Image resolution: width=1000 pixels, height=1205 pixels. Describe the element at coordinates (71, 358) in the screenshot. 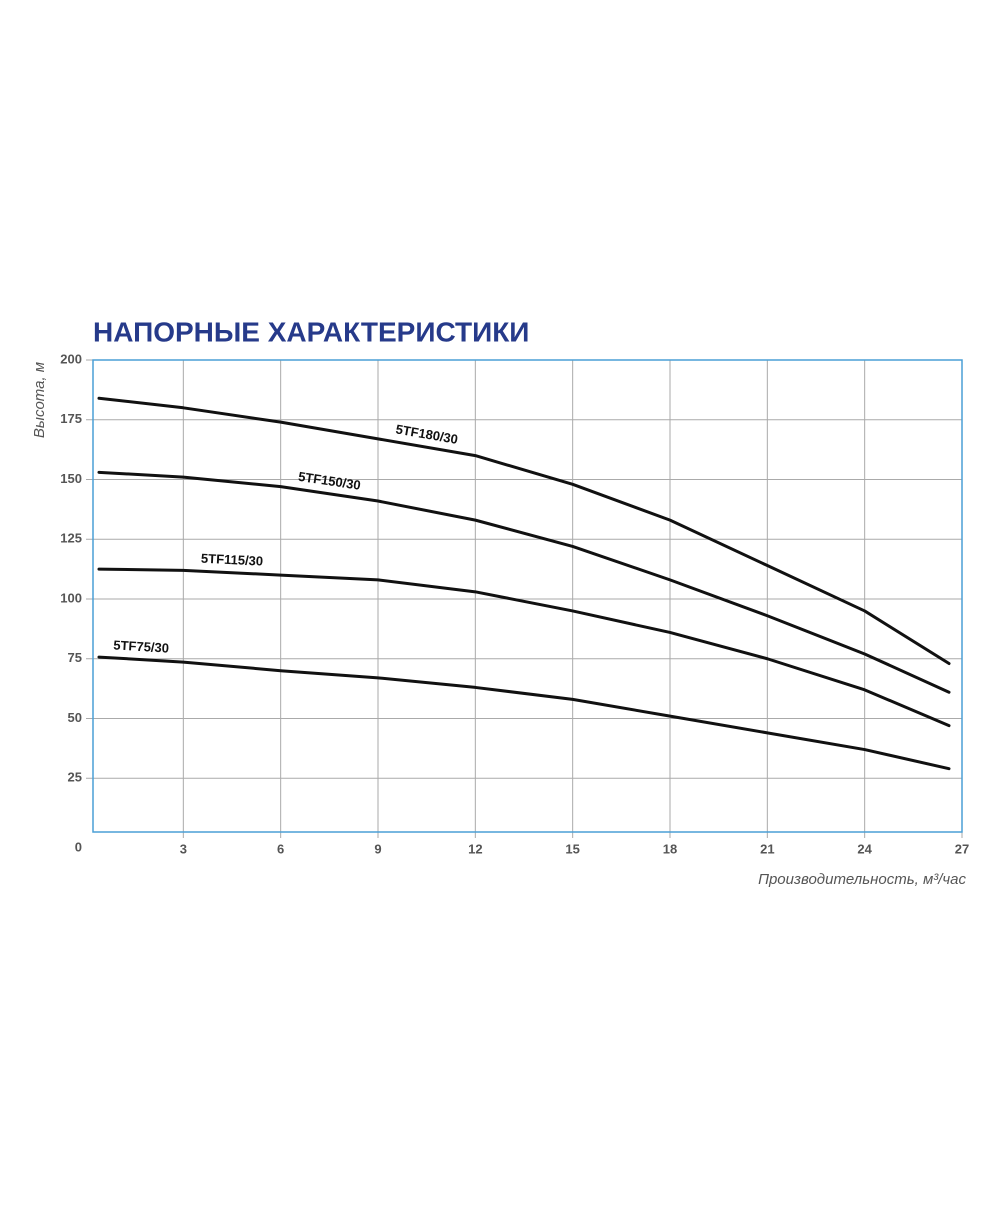

I see `y-tick-label: 200` at that location.